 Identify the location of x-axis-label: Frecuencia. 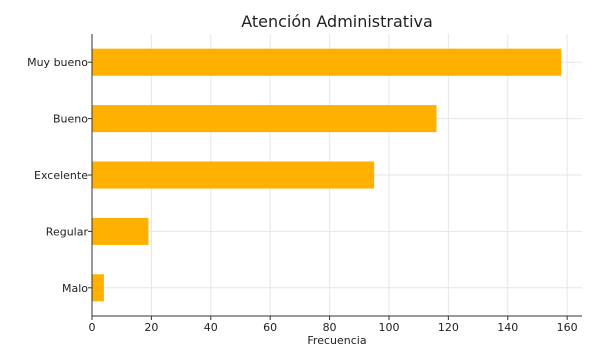
(336, 339).